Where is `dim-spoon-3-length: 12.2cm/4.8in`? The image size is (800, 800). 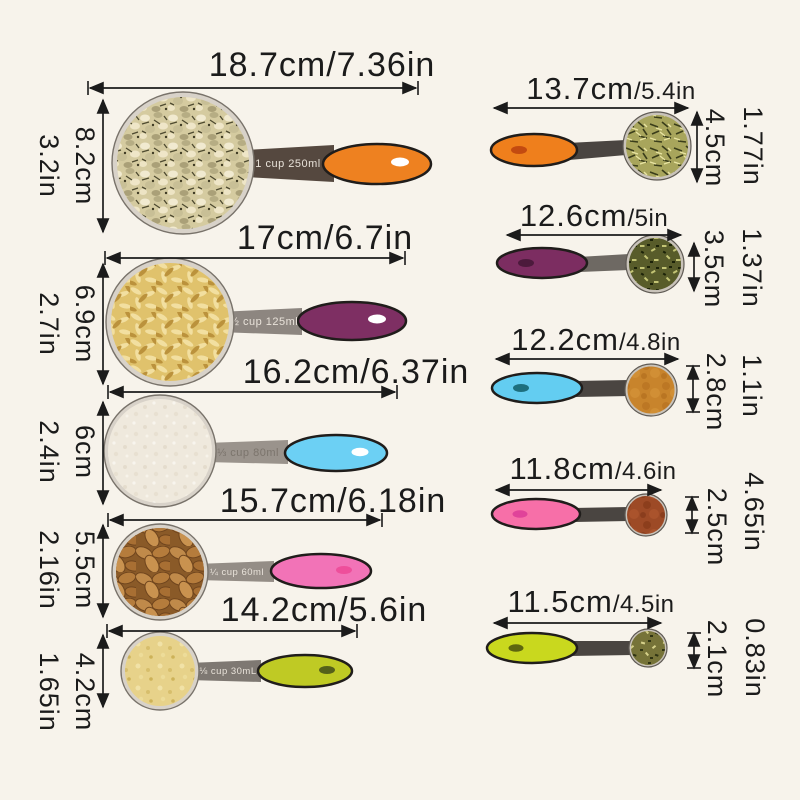 dim-spoon-3-length: 12.2cm/4.8in is located at coordinates (587, 344).